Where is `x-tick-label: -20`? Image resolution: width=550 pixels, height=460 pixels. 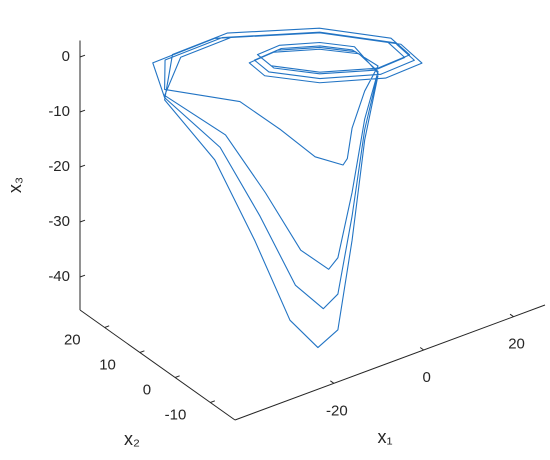 x-tick-label: -20 is located at coordinates (337, 410).